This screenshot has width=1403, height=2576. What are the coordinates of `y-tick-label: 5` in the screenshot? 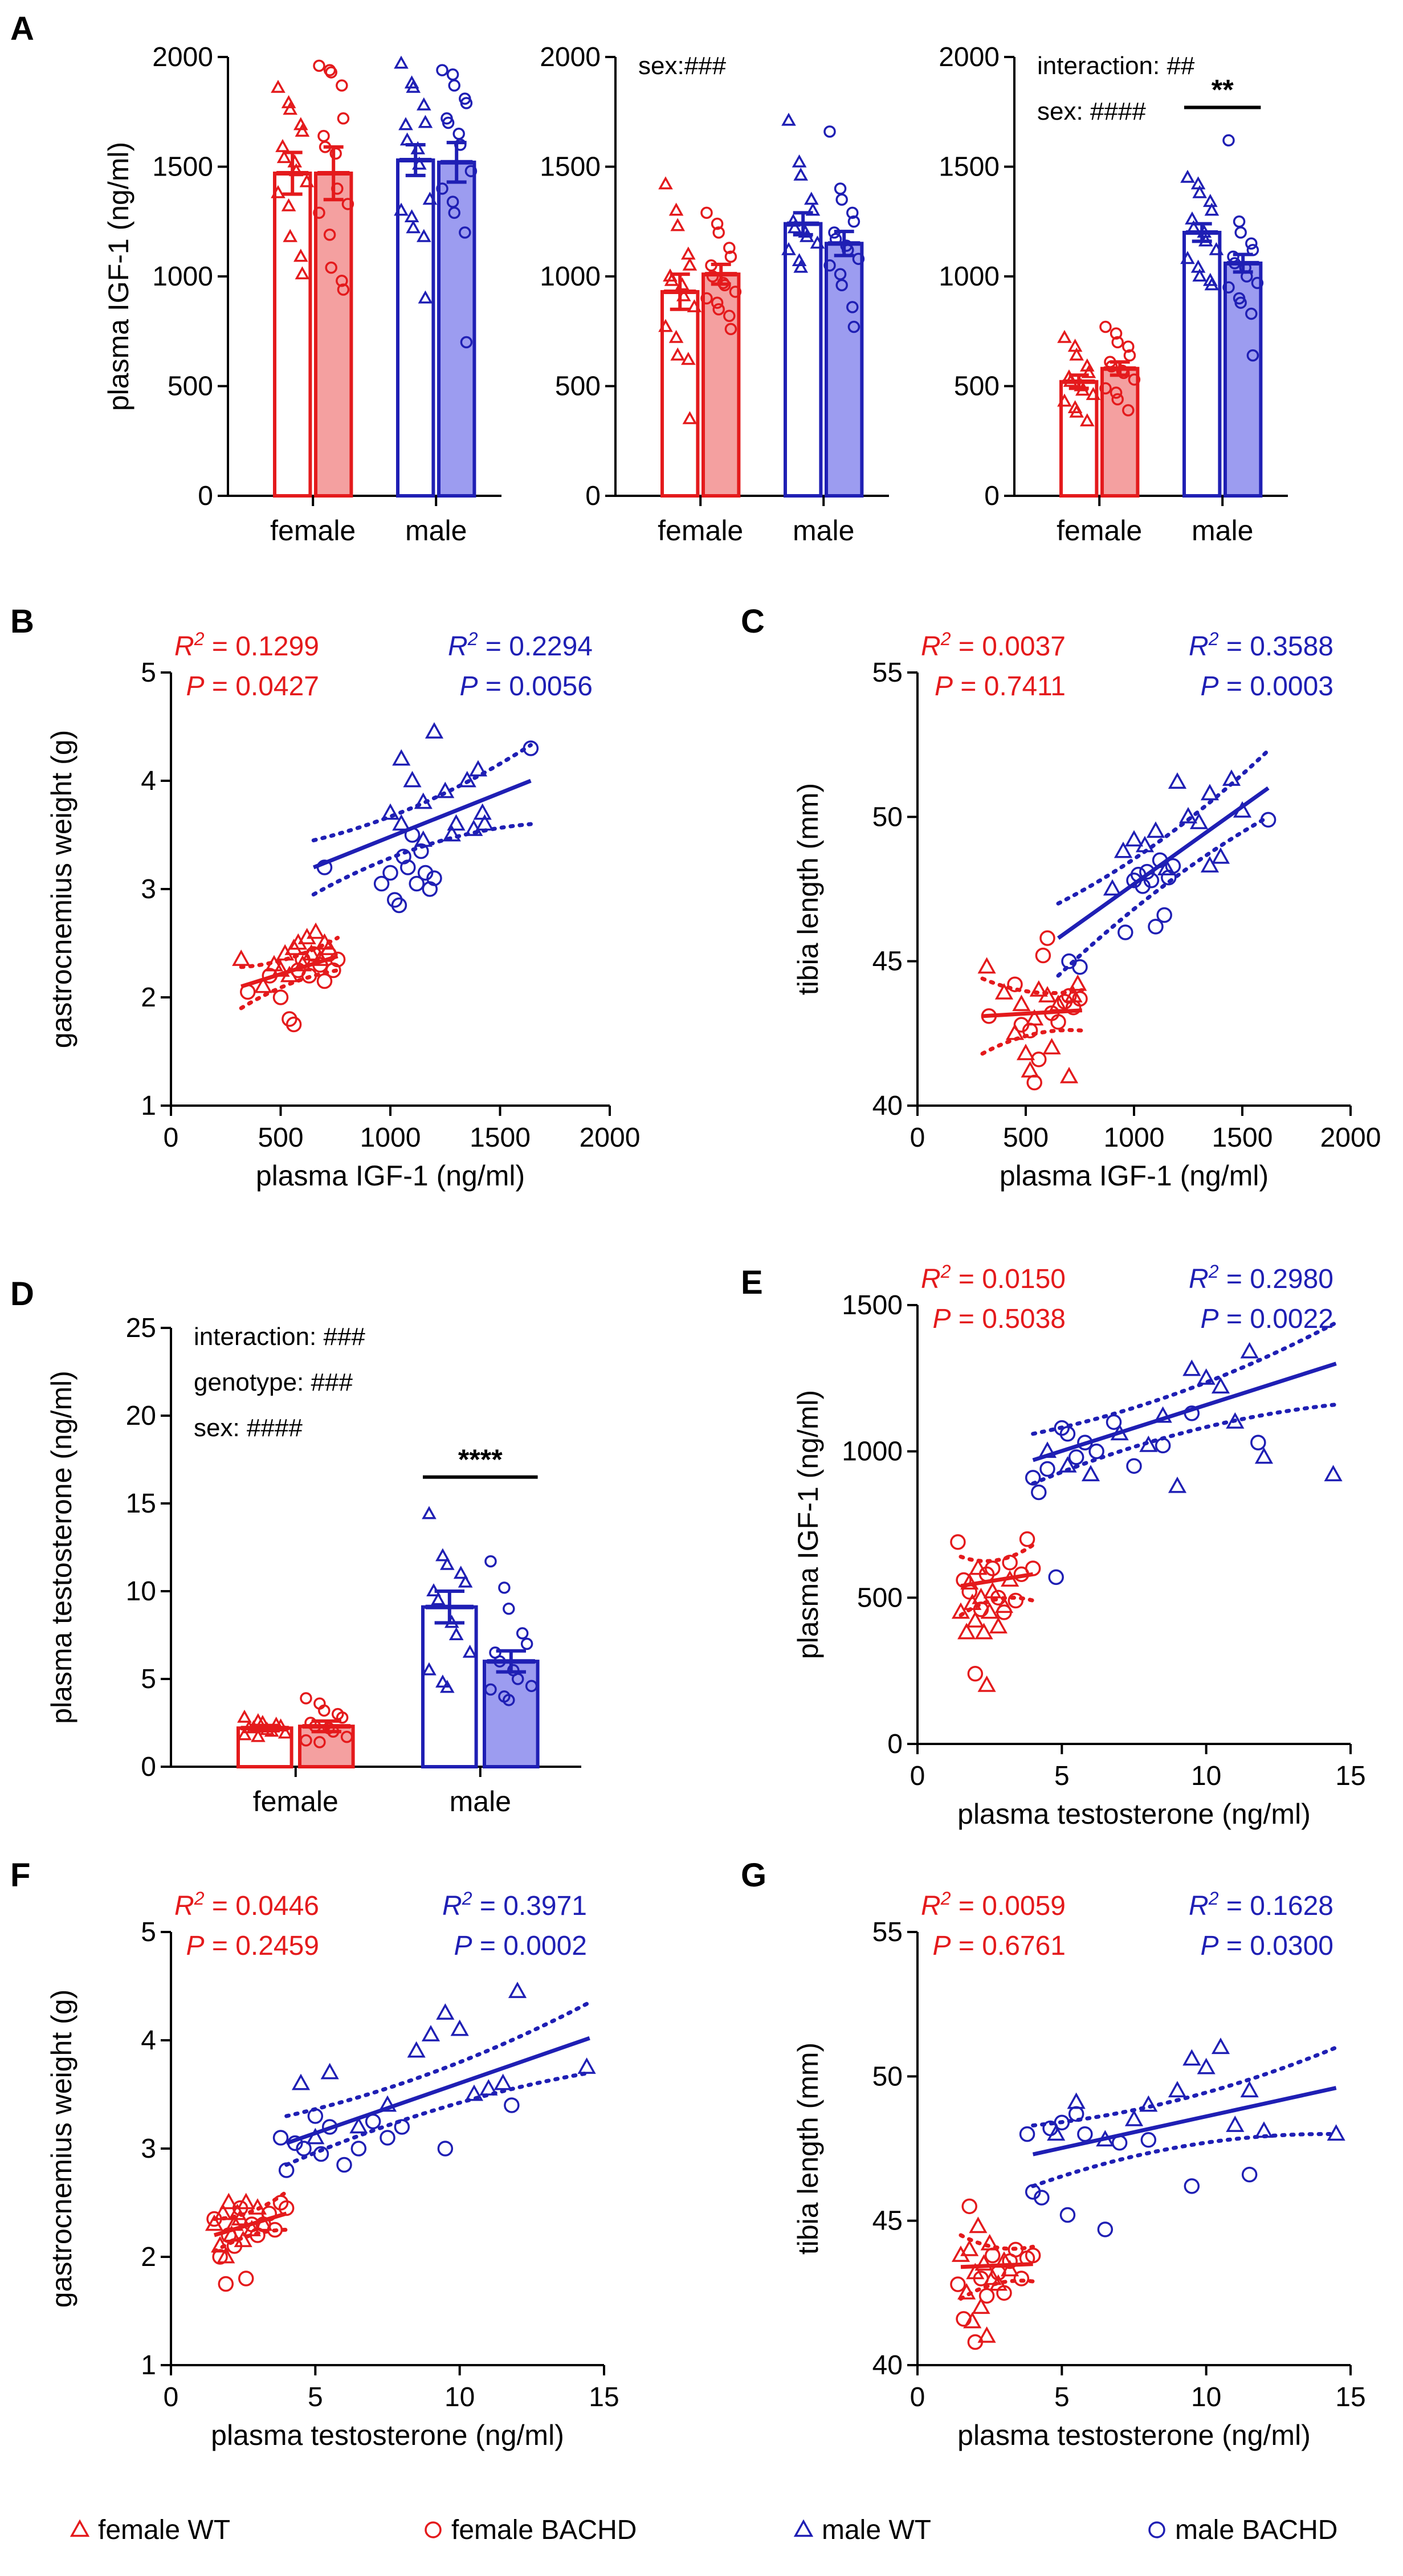 It's located at (148, 673).